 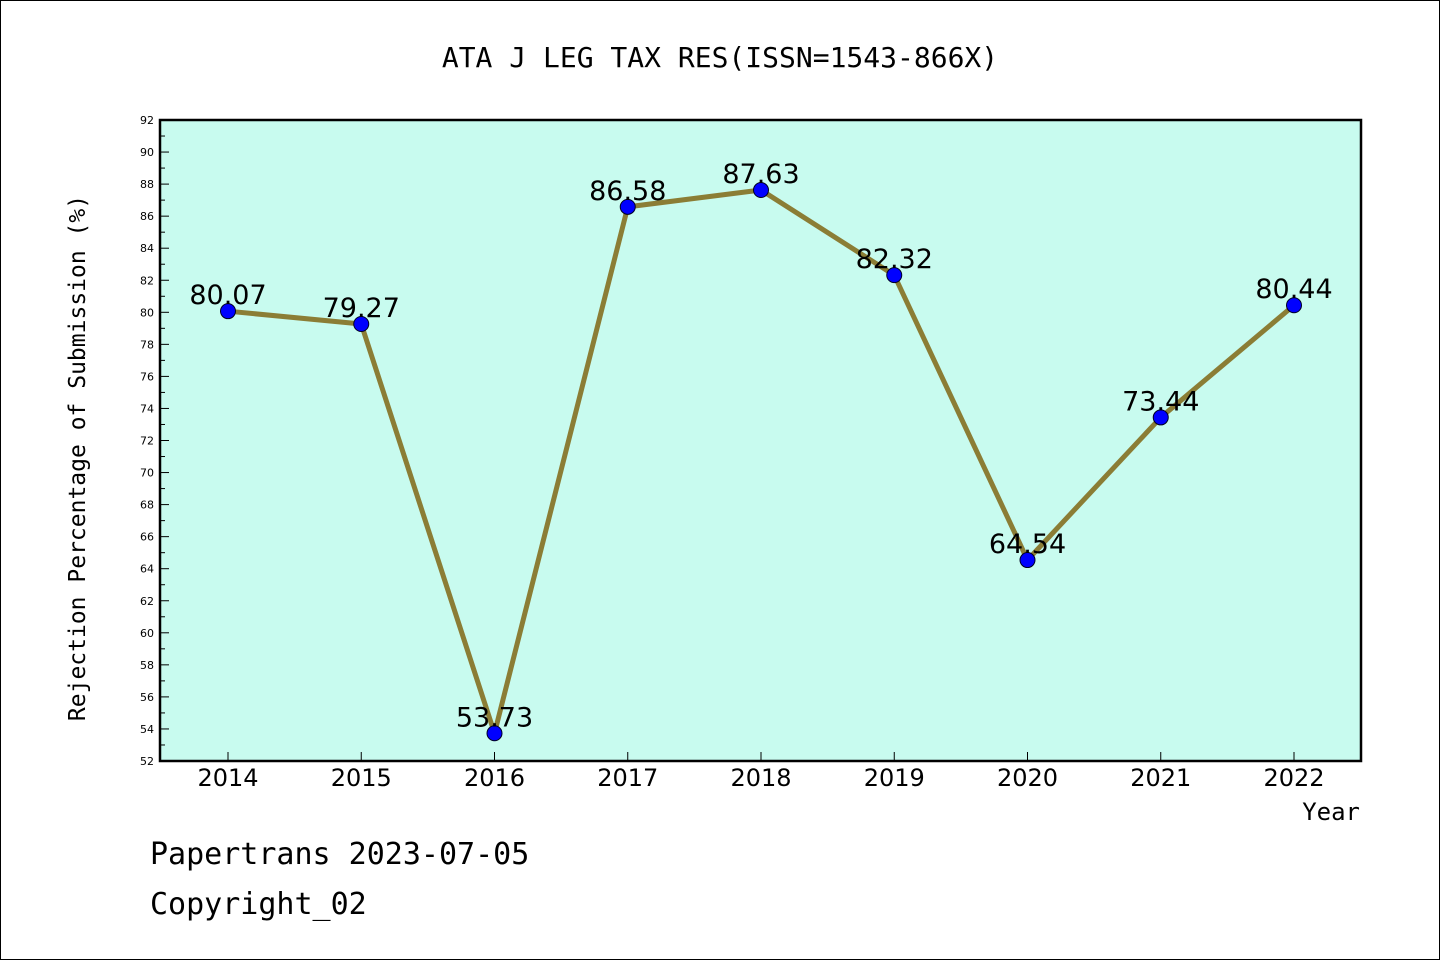 What do you see at coordinates (1293, 778) in the screenshot?
I see `x-tick-label: 2022` at bounding box center [1293, 778].